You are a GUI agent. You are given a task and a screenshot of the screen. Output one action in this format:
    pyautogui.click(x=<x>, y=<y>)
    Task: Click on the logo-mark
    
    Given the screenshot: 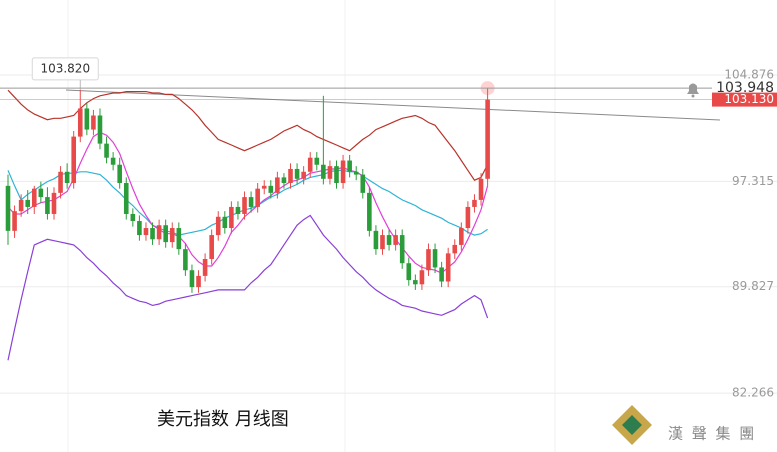 What is the action you would take?
    pyautogui.click(x=632, y=425)
    